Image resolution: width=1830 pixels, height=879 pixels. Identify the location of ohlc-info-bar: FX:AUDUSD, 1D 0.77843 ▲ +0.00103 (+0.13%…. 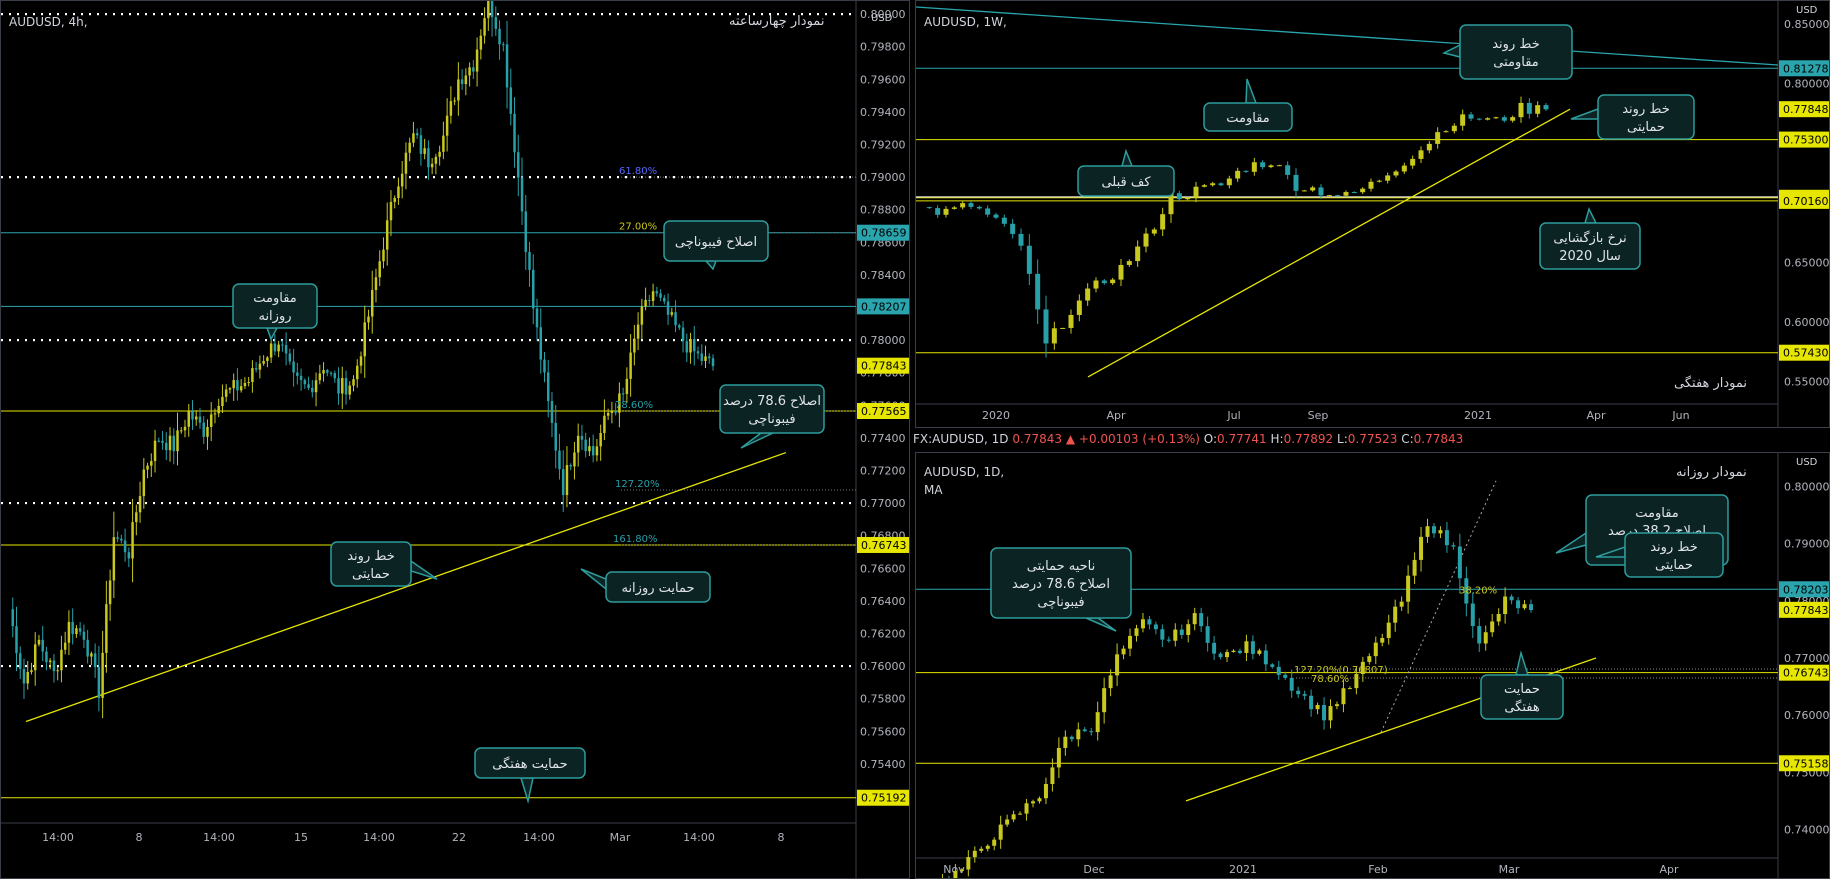
(1188, 439).